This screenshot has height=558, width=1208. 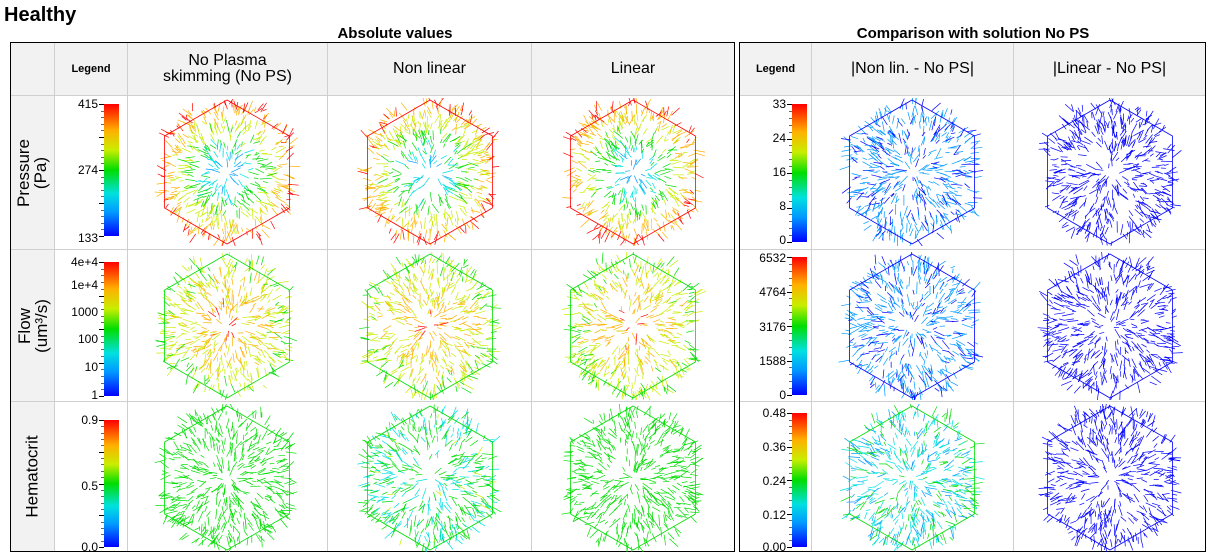 I want to click on page-title: Healthy, so click(x=40, y=15).